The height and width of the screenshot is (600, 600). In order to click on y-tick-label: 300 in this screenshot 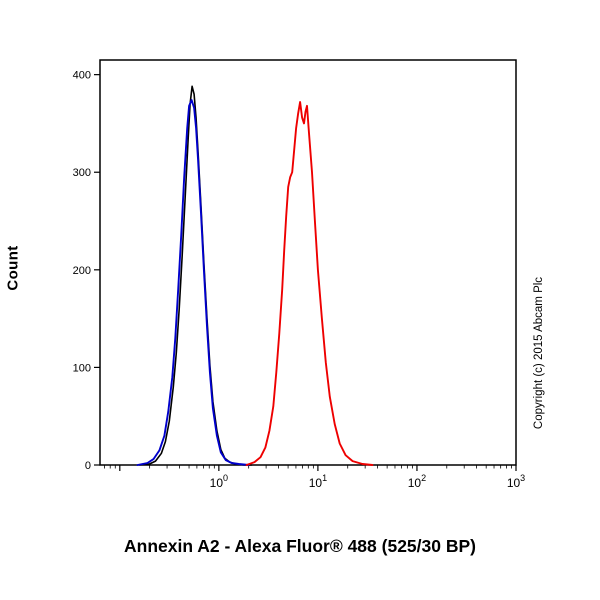, I will do `click(82, 173)`.